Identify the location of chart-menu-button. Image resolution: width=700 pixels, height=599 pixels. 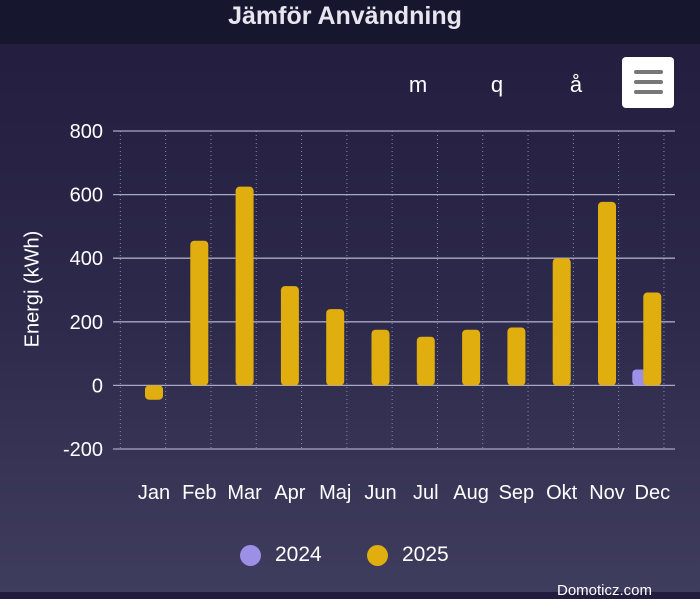
(648, 82).